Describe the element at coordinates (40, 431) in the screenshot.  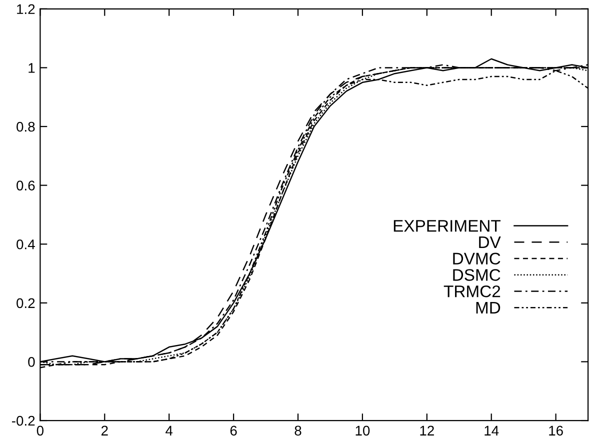
I see `x-tick-label: 0` at that location.